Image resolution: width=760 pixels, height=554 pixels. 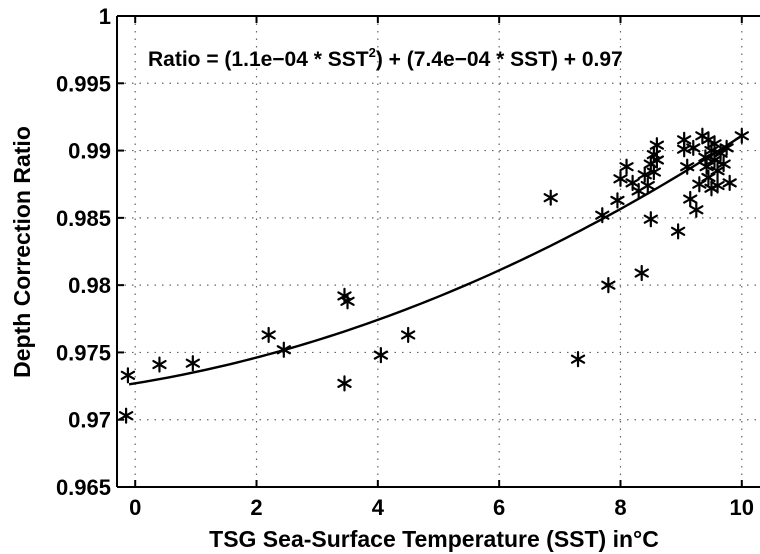 What do you see at coordinates (378, 507) in the screenshot?
I see `x-tick-label: 4` at bounding box center [378, 507].